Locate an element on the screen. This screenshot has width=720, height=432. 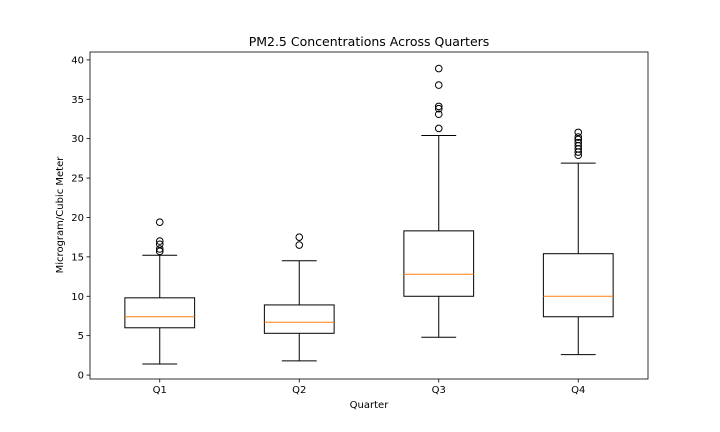
y-tick-label: 10 is located at coordinates (77, 297).